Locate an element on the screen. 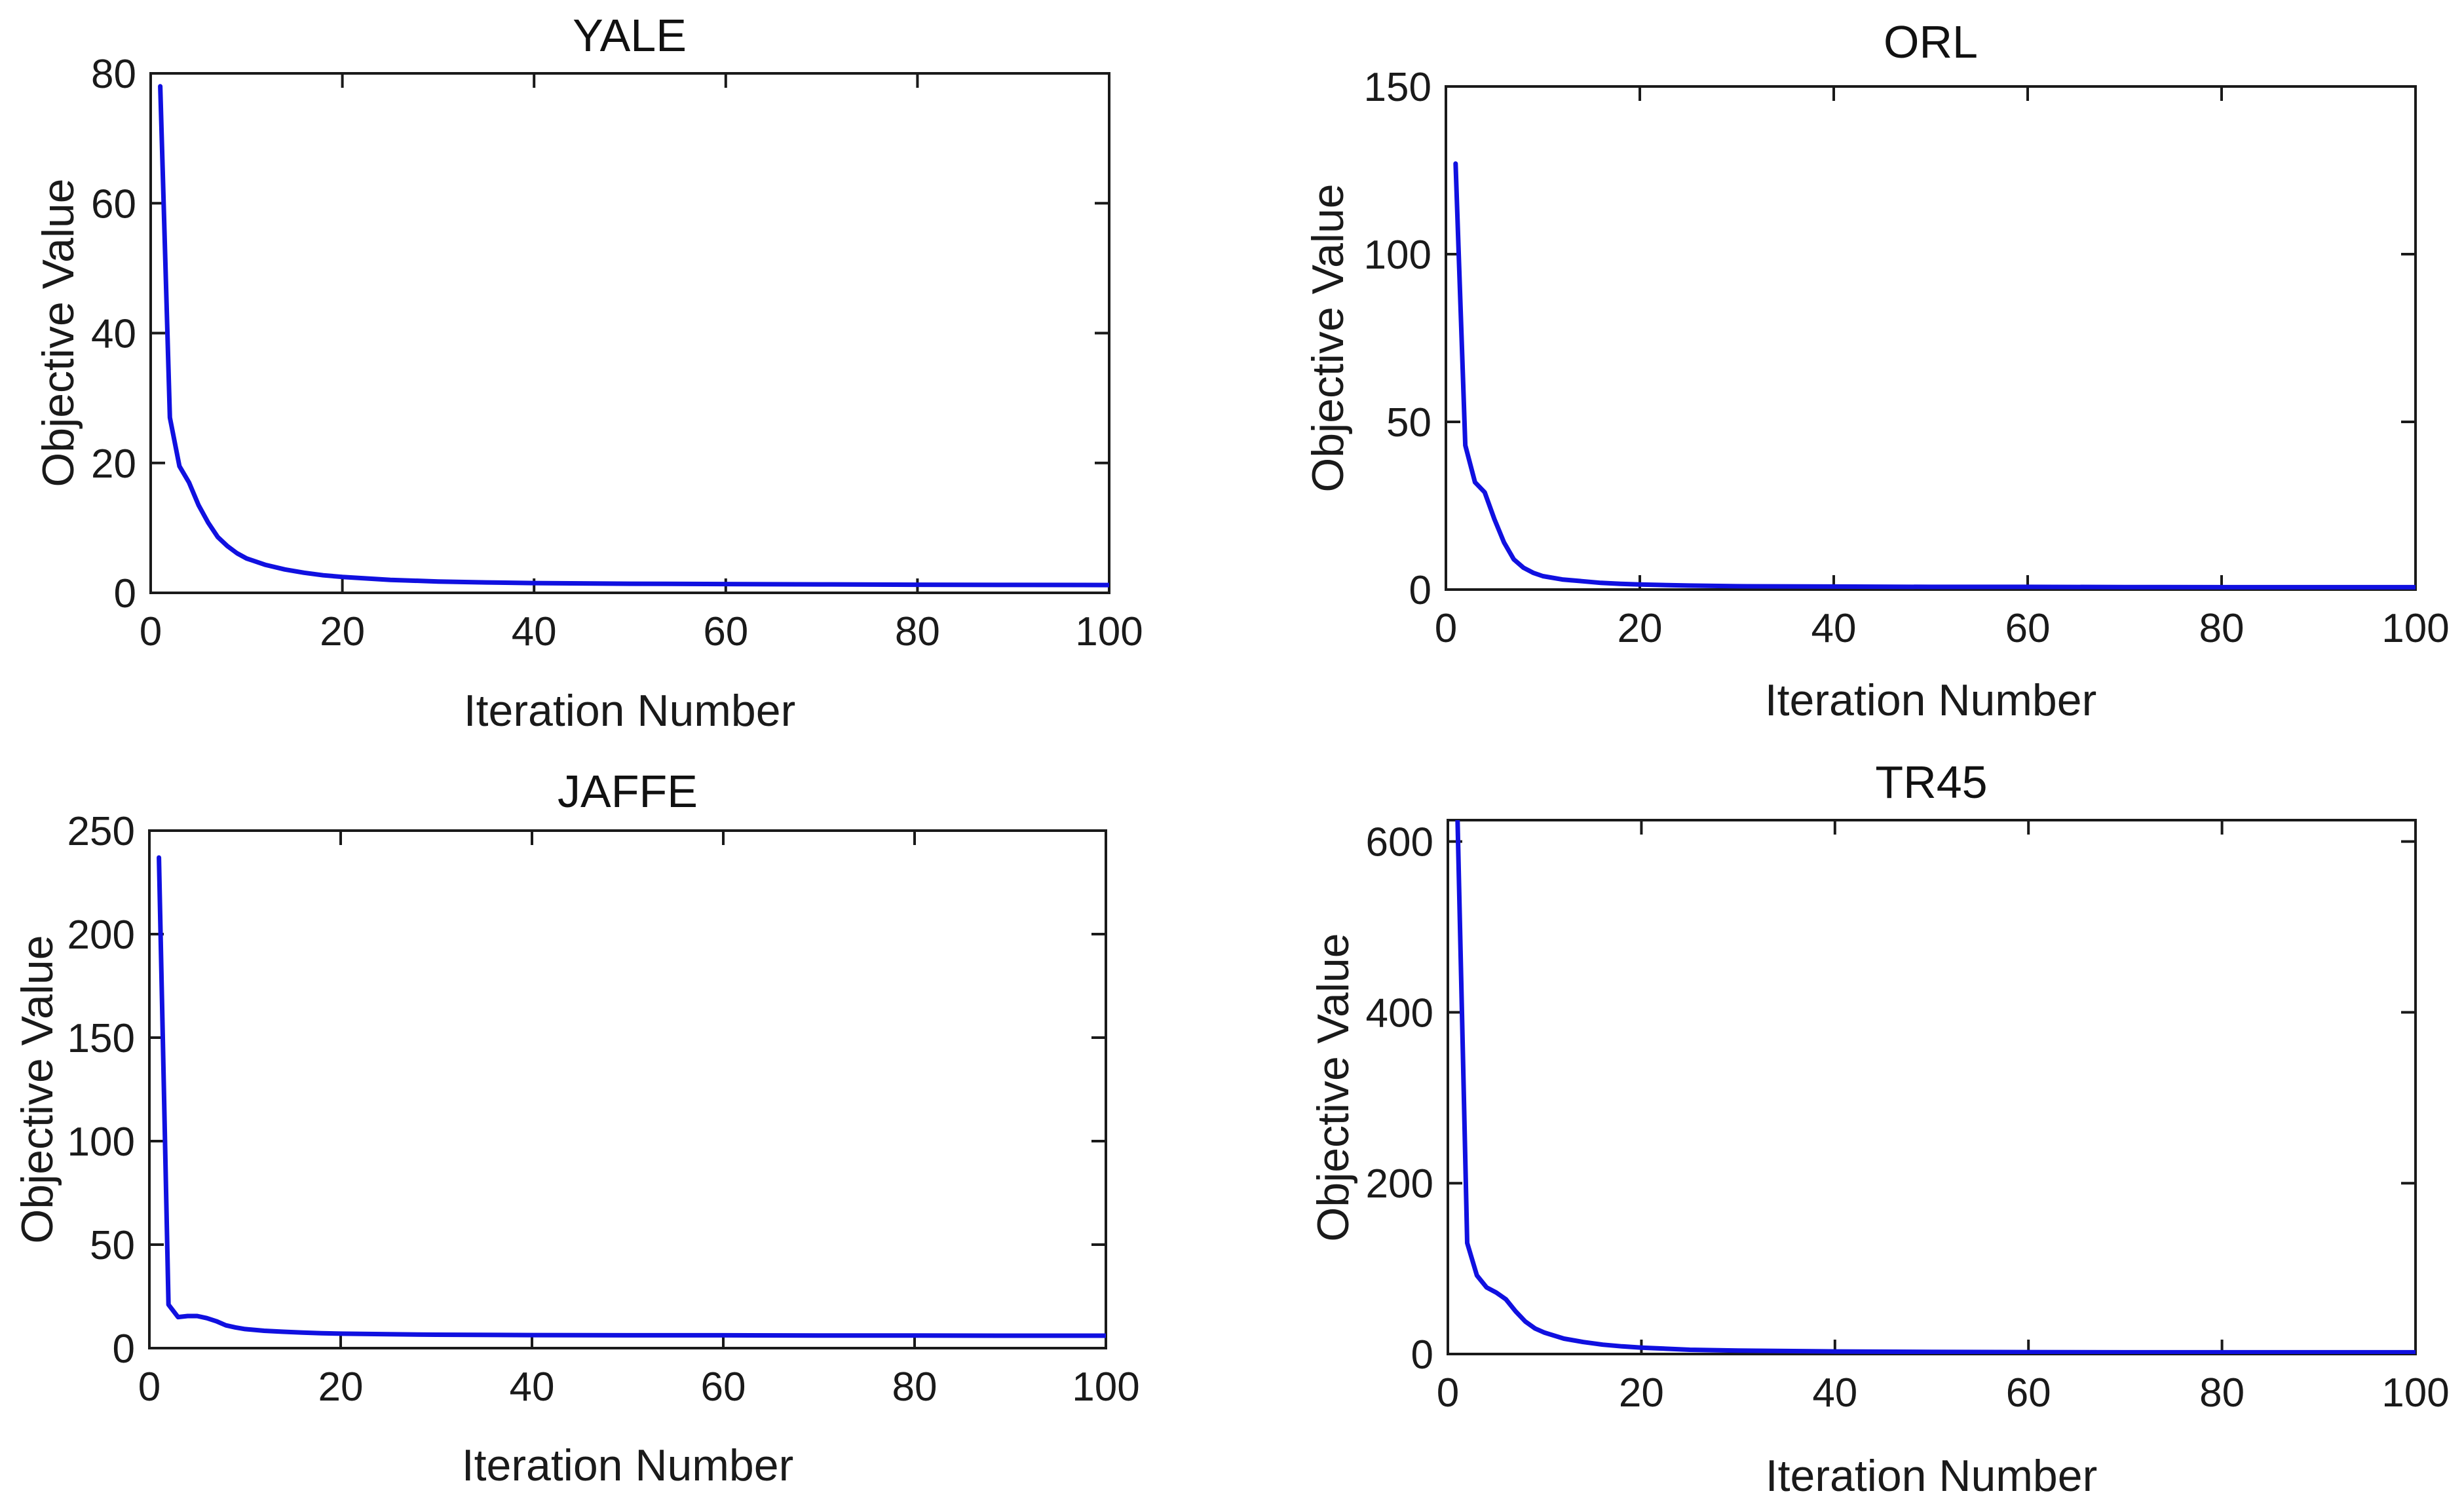 The width and height of the screenshot is (2464, 1506). subplot-title: YALE is located at coordinates (630, 35).